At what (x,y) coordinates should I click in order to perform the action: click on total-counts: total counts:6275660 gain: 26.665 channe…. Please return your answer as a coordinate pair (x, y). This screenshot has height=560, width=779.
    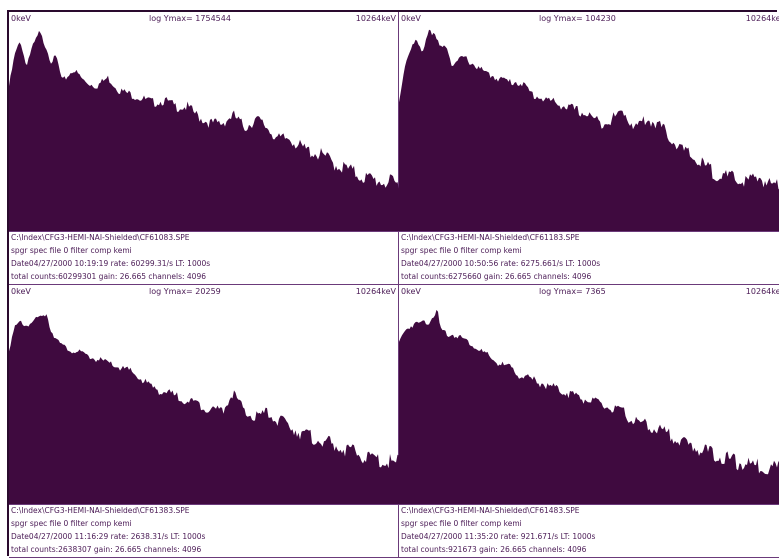
    Looking at the image, I should click on (496, 276).